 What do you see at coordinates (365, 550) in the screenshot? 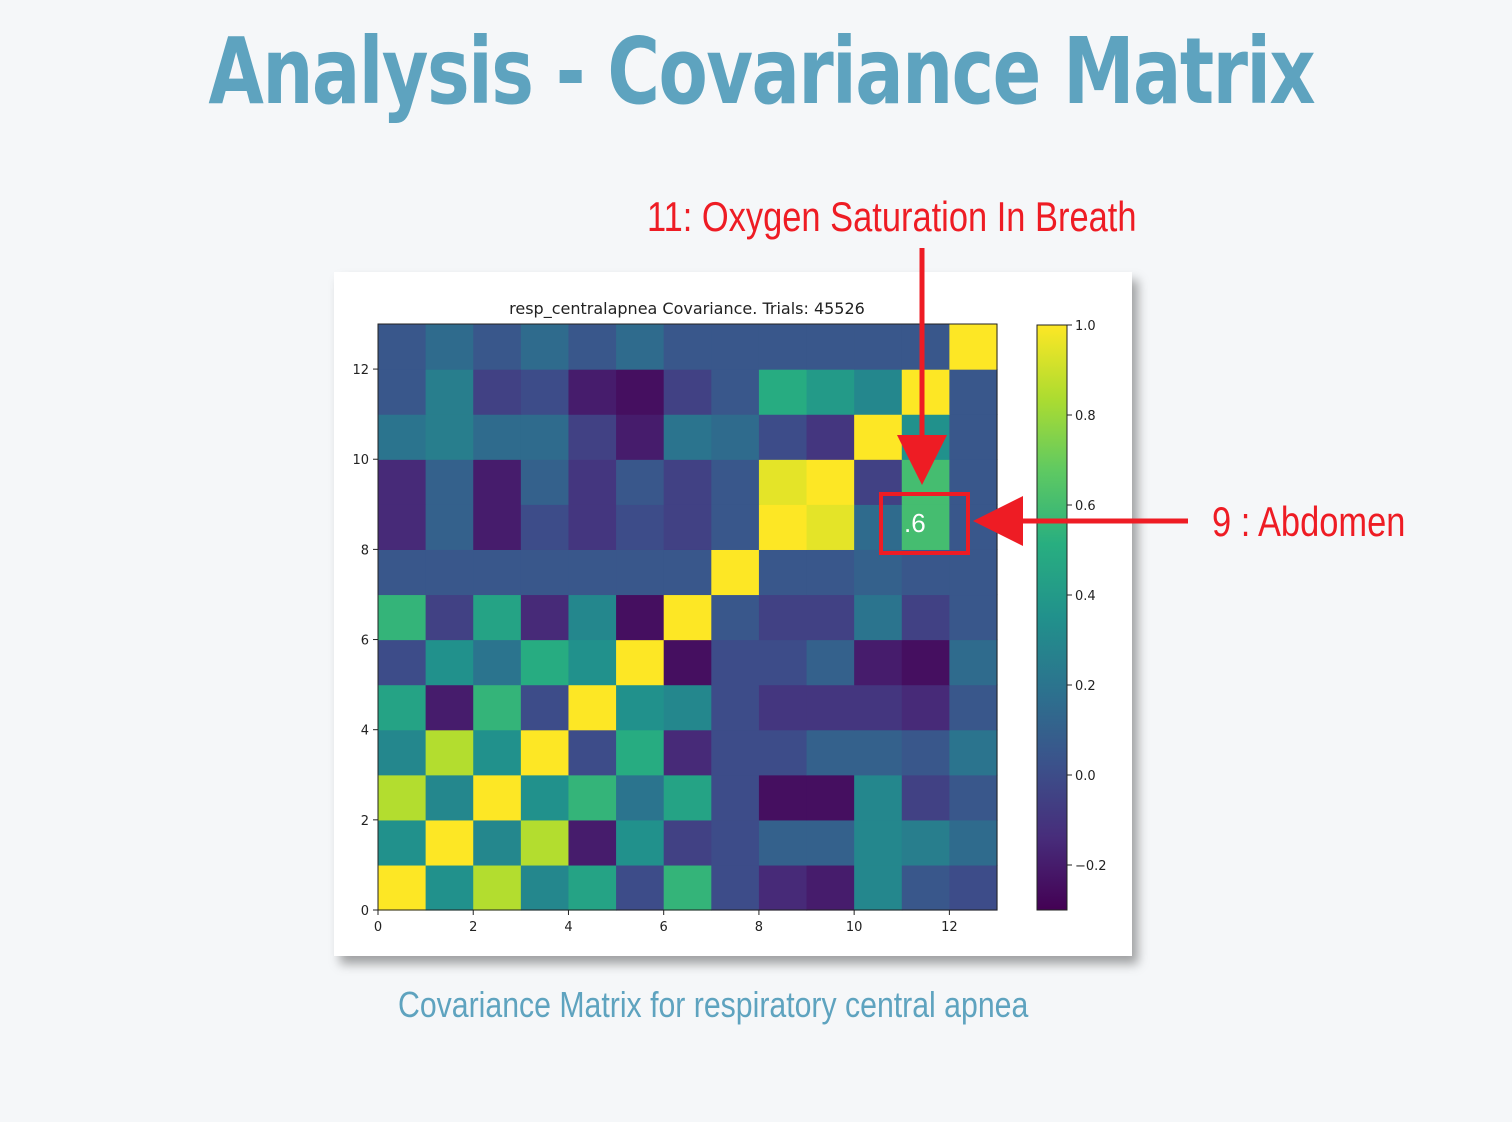
I see `y-tick-label: 8` at bounding box center [365, 550].